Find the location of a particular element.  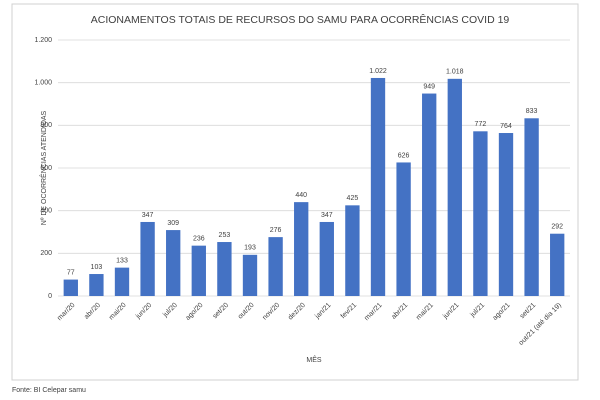

y-axis-label: Nº DE OCORRÊNCIAS ATENDIDAS is located at coordinates (43, 167).